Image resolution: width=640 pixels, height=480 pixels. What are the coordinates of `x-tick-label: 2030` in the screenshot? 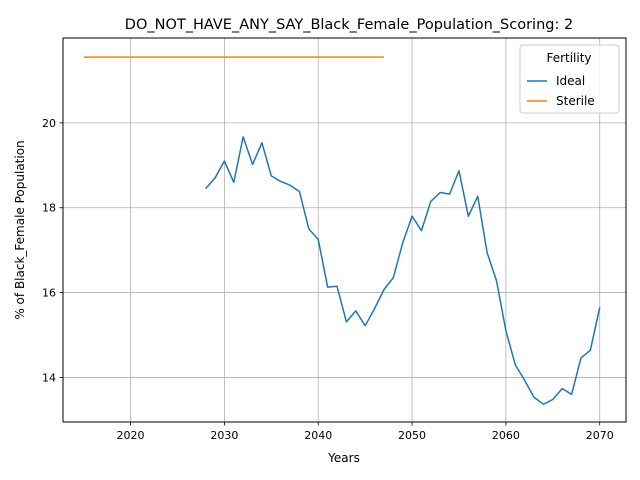 It's located at (224, 435).